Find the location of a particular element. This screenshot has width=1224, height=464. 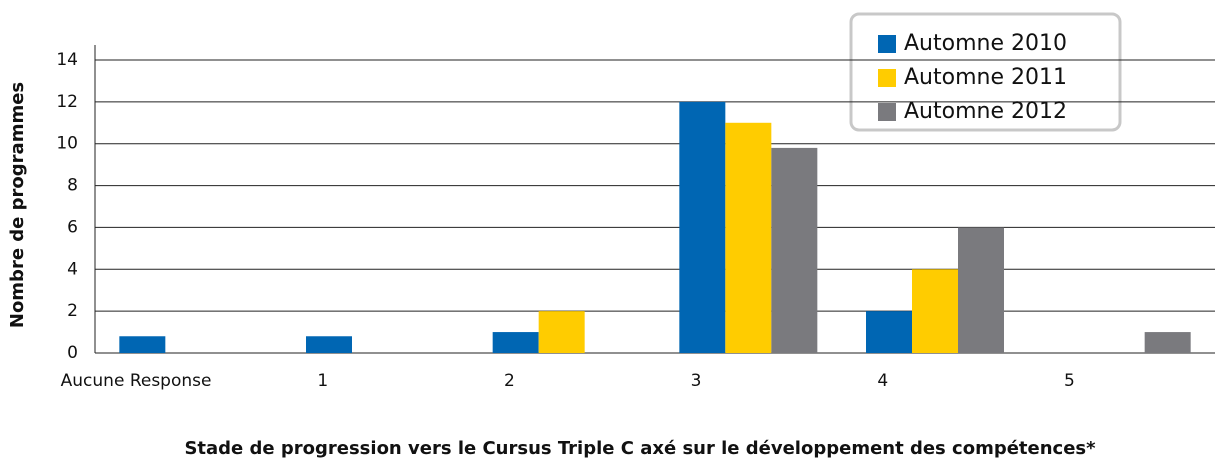

legend-label: Automne 2011 is located at coordinates (985, 77).